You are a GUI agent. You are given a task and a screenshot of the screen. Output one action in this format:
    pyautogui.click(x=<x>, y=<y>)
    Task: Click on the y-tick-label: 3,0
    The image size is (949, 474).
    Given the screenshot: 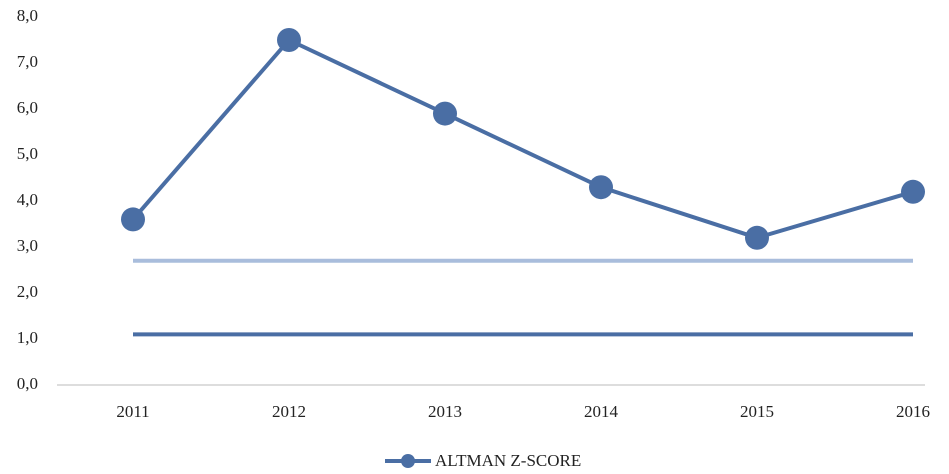 What is the action you would take?
    pyautogui.click(x=27, y=245)
    